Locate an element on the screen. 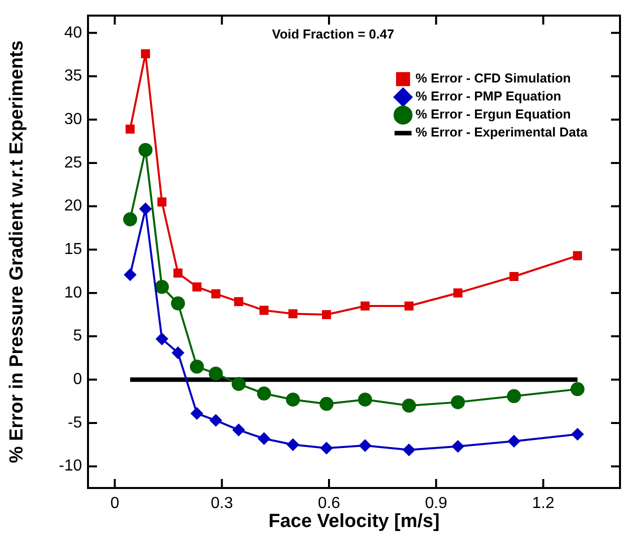 This screenshot has width=628, height=533. x-tick-label: 1.2 is located at coordinates (543, 503).